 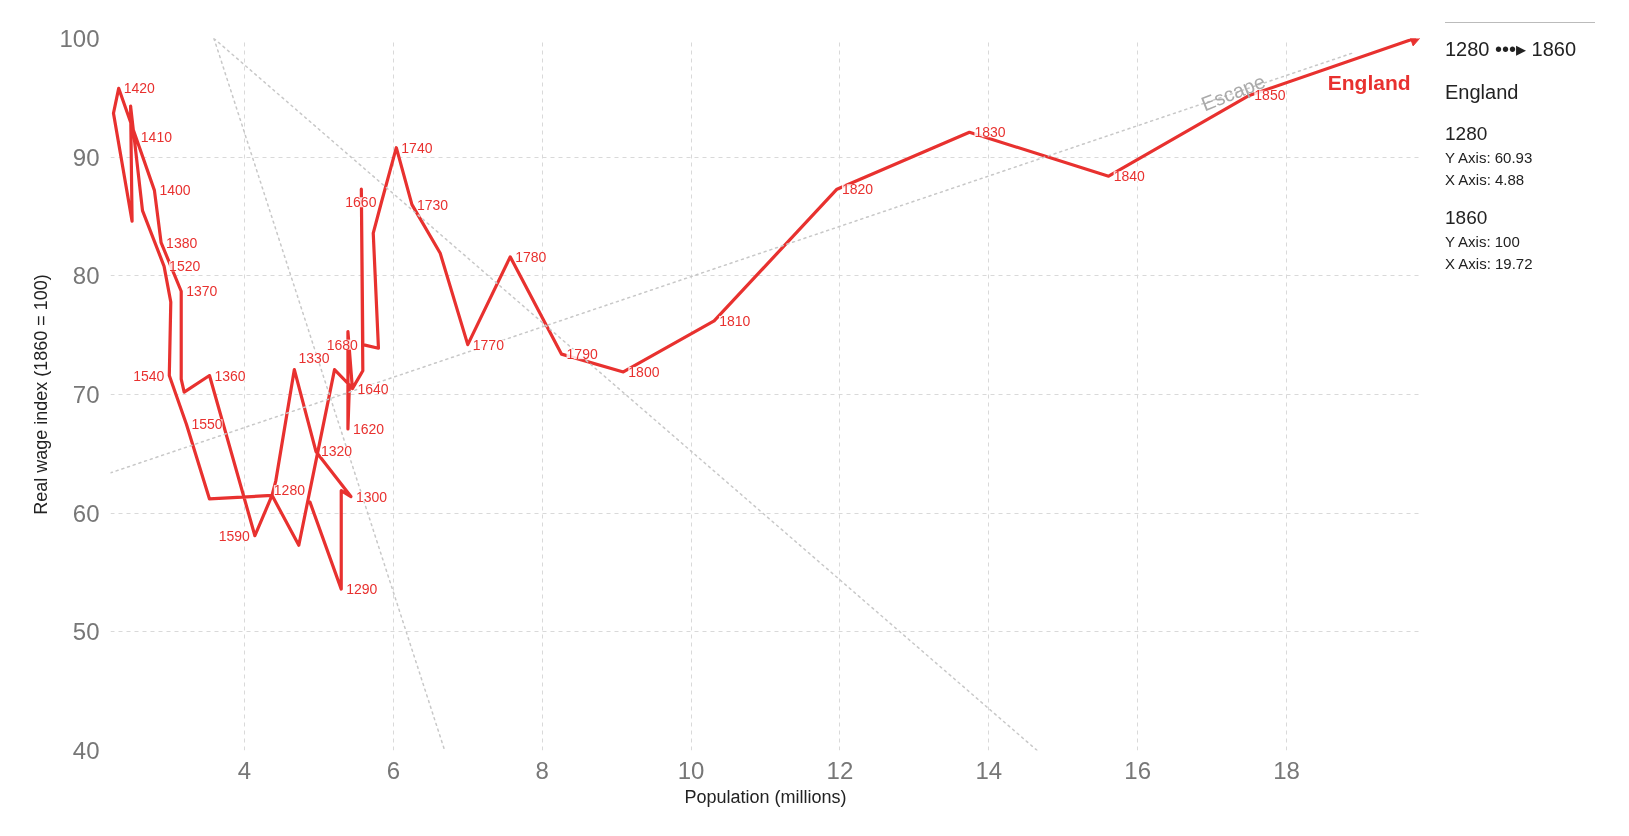 I want to click on x-tick-label: 6, so click(x=393, y=770).